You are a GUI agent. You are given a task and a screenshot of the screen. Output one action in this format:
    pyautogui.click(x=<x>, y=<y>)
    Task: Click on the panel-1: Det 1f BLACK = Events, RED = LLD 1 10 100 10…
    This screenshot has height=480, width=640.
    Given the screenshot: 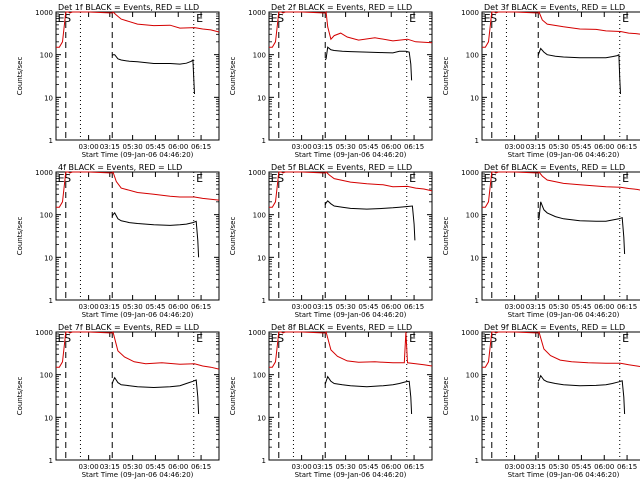 What is the action you would take?
    pyautogui.click(x=118, y=81)
    